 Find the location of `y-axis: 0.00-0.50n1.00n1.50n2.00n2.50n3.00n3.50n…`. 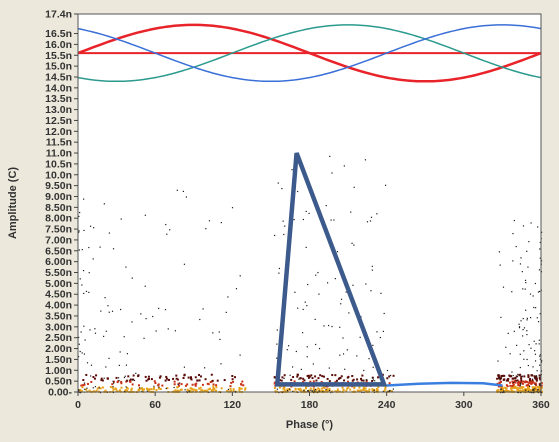

y-axis: 0.00-0.50n1.00n1.50n2.00n2.50n3.00n3.50n… is located at coordinates (61, 204).